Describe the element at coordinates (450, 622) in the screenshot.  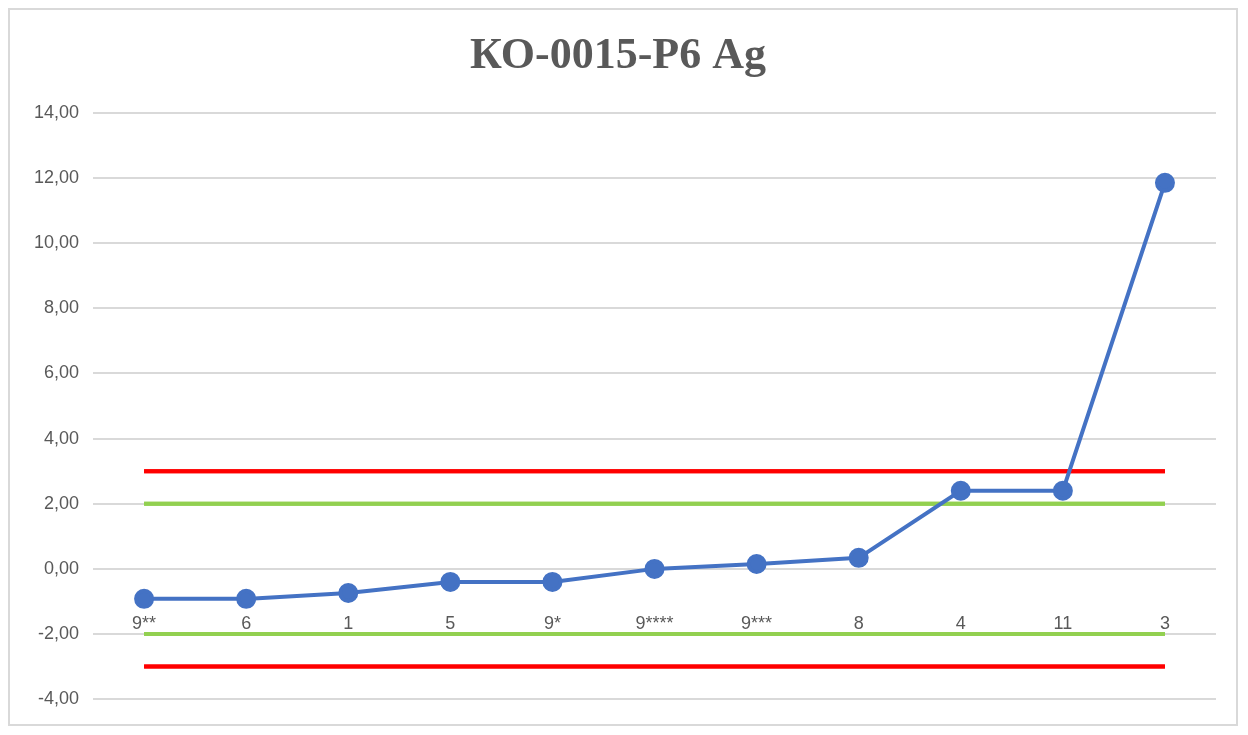
I see `x-tick-label: 5` at that location.